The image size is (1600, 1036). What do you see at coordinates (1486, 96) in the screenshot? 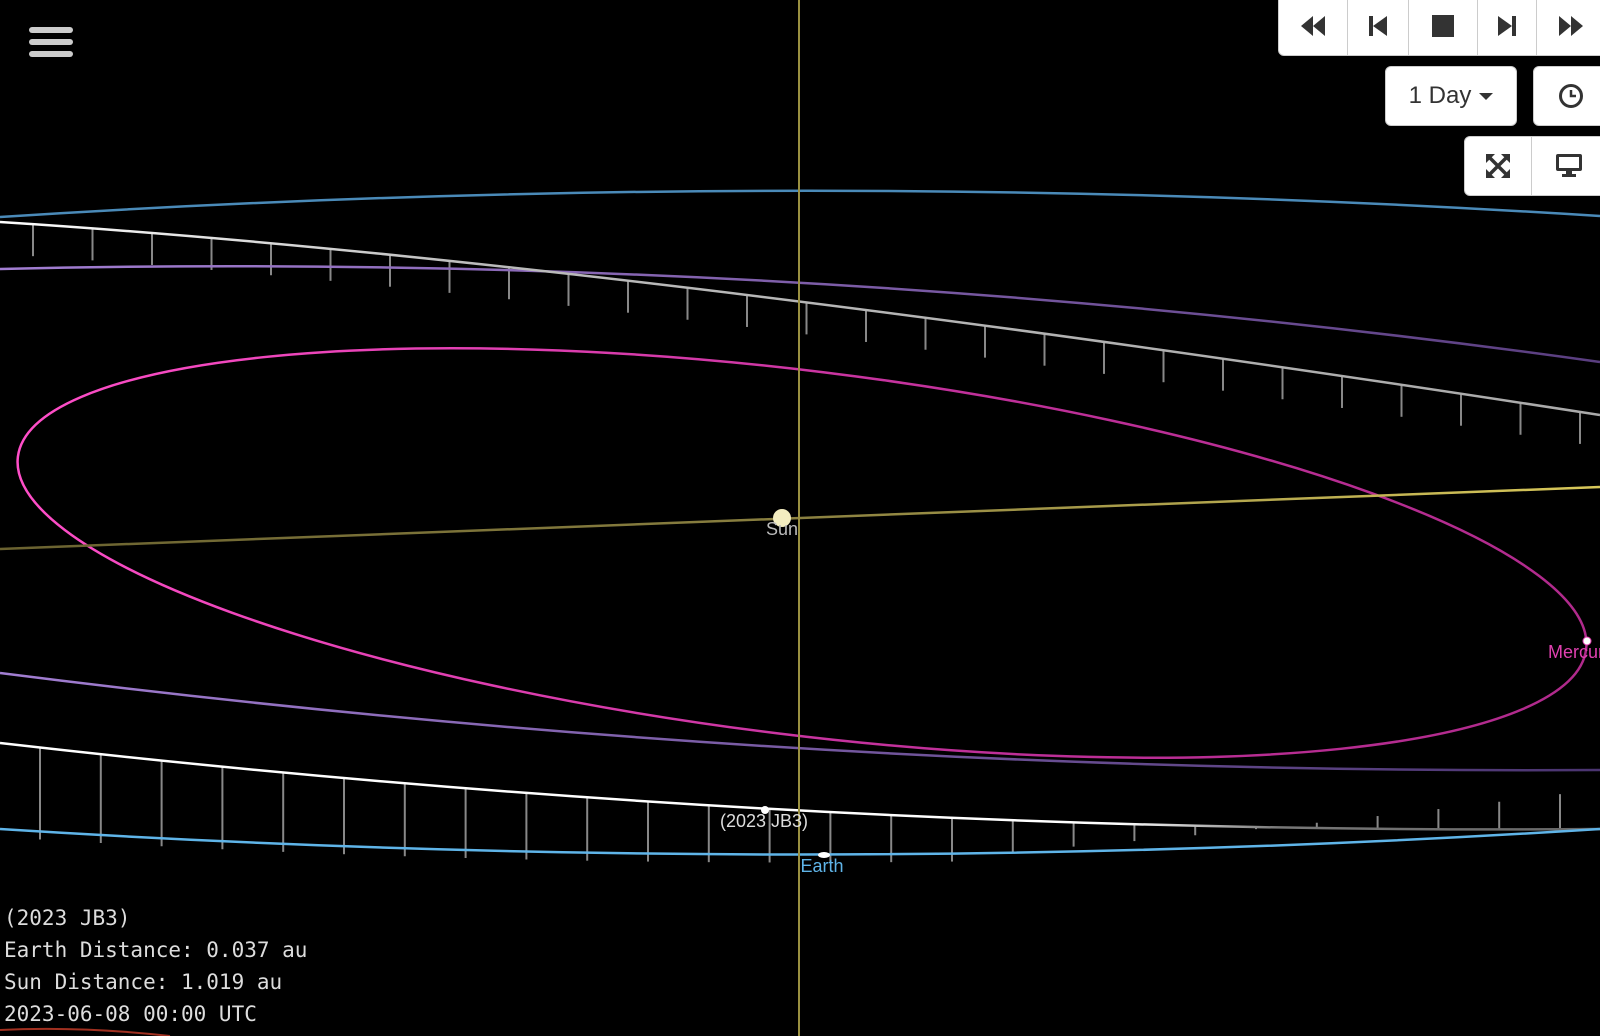
I see `caret-down-icon` at bounding box center [1486, 96].